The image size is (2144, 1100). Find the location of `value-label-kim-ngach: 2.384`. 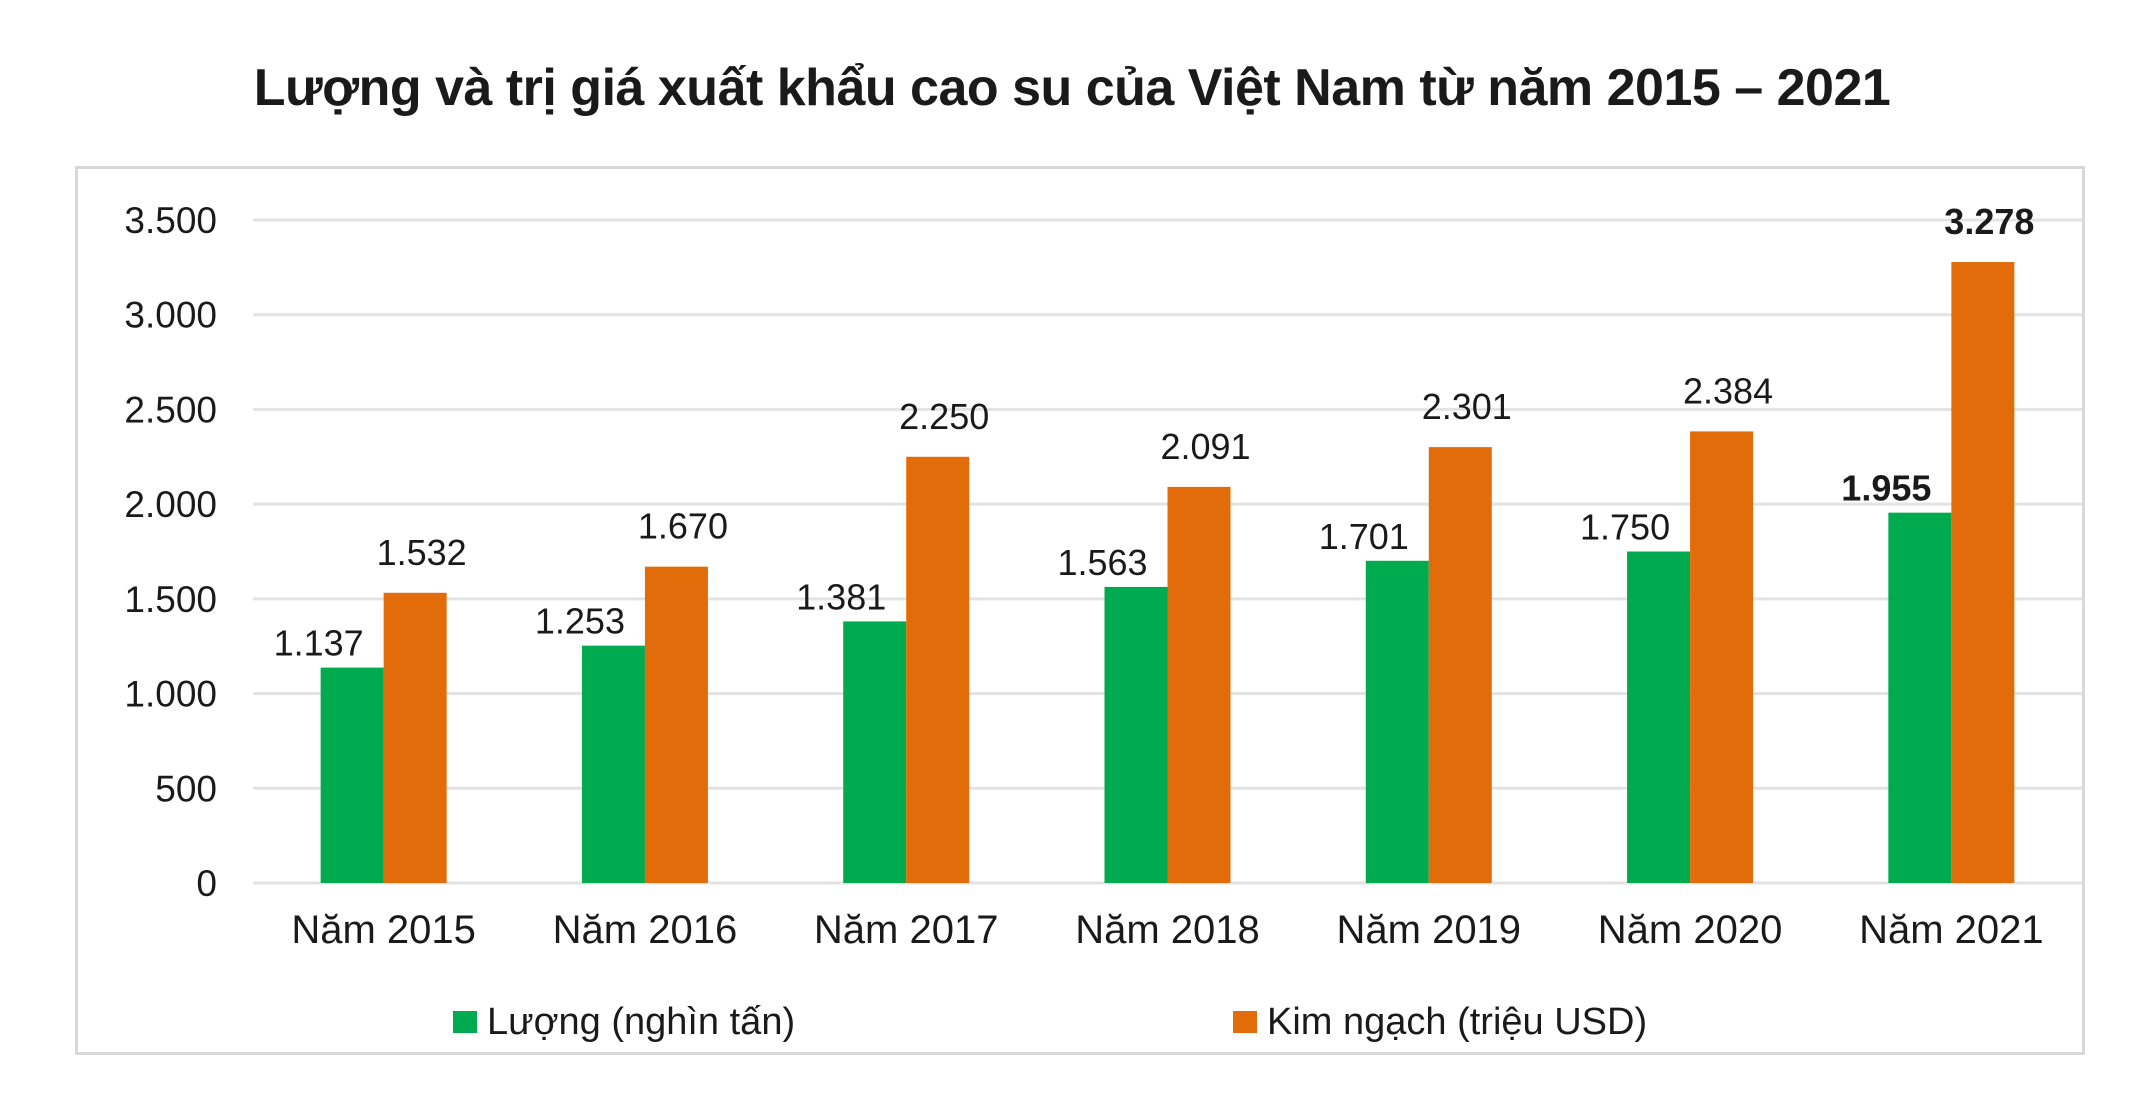

value-label-kim-ngach: 2.384 is located at coordinates (1728, 390).